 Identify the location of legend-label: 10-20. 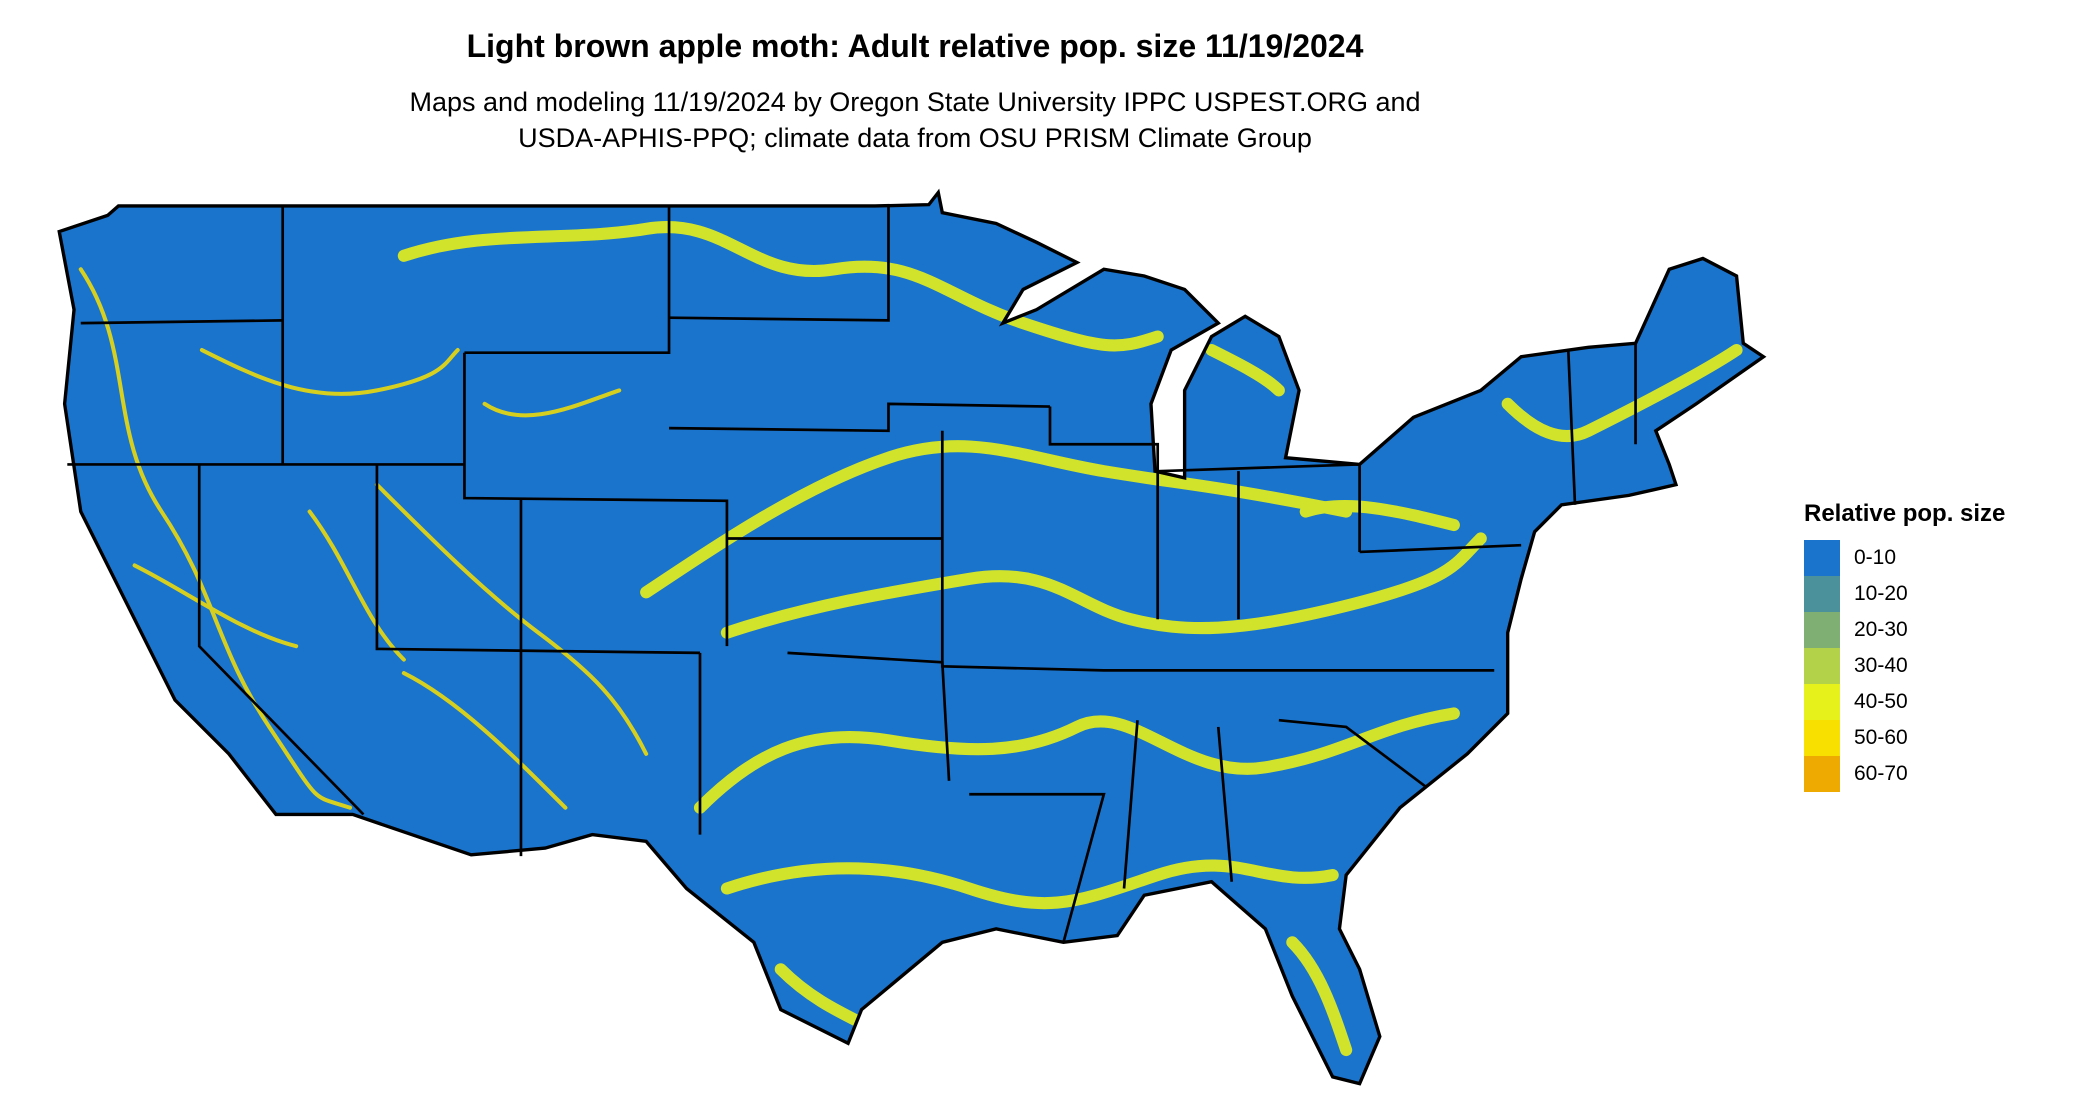
(1881, 593).